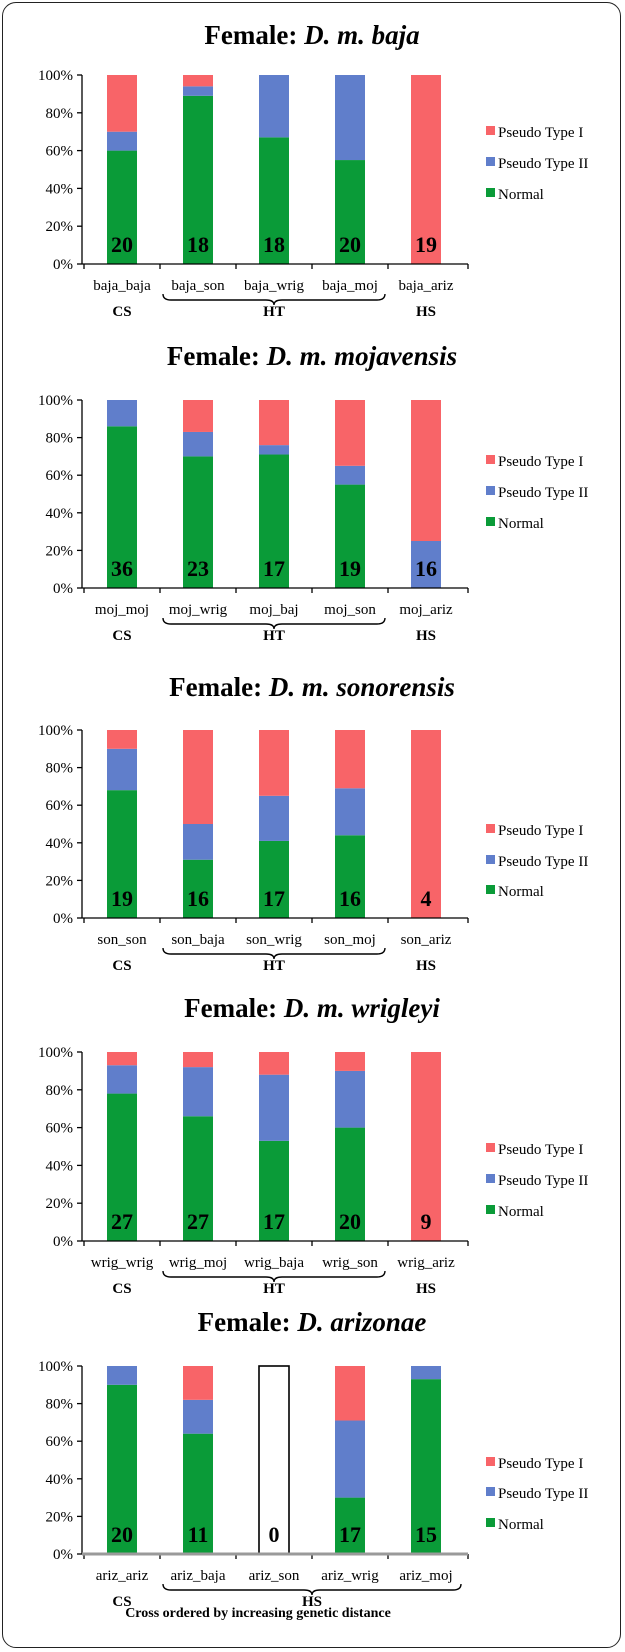  What do you see at coordinates (198, 1221) in the screenshot?
I see `bar-count-label: 27` at bounding box center [198, 1221].